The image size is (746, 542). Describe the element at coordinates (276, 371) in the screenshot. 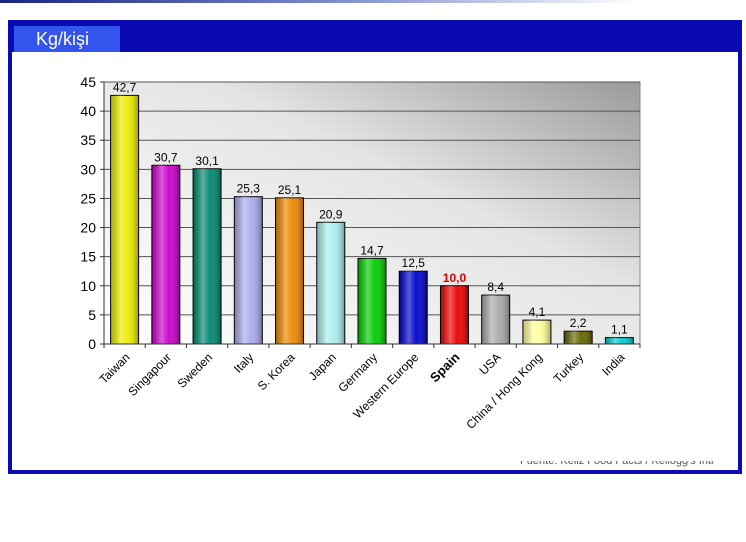

I see `x-tick-label: S. Korea` at that location.